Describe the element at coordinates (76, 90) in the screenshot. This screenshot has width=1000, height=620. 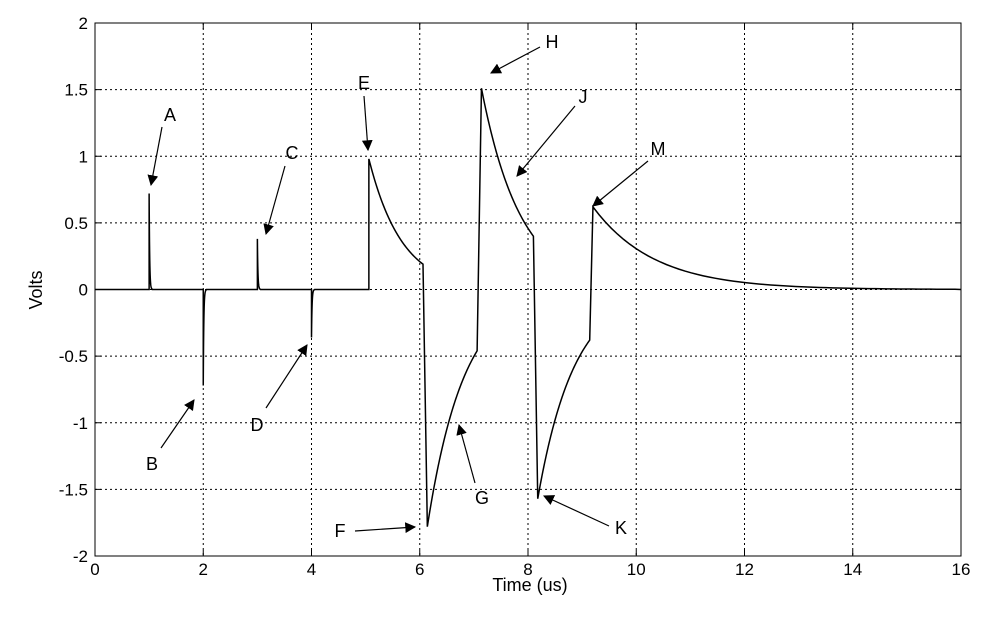
I see `y-tick-label: 1.5` at that location.